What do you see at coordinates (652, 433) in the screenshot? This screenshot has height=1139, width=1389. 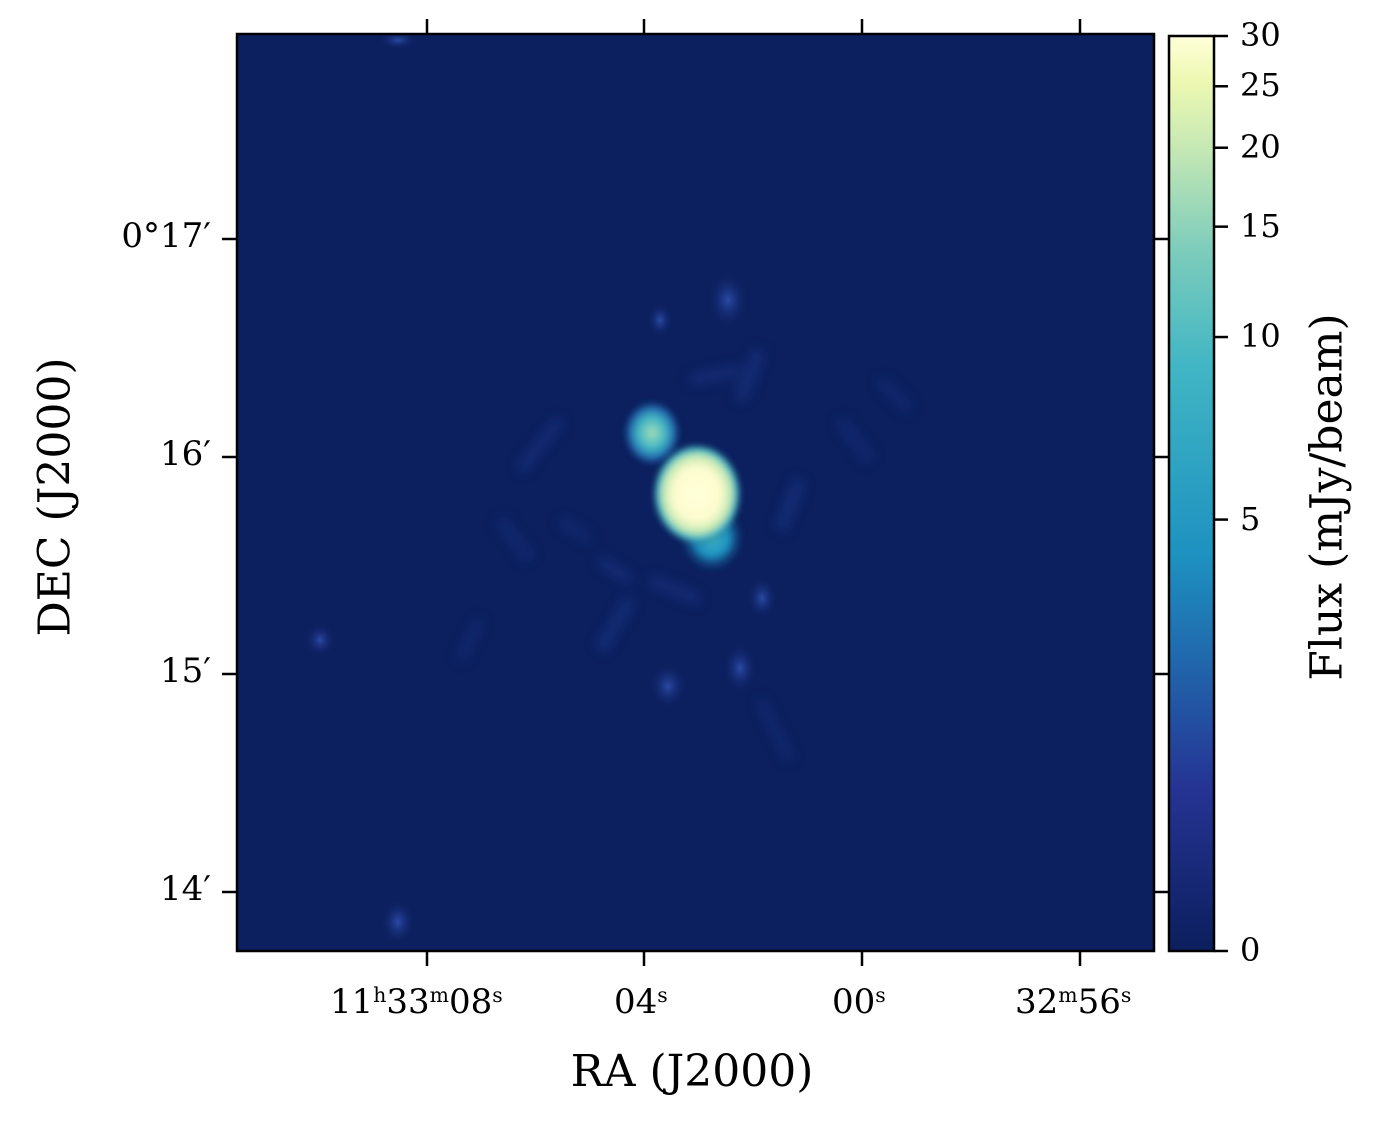 I see `source-nw-companion` at bounding box center [652, 433].